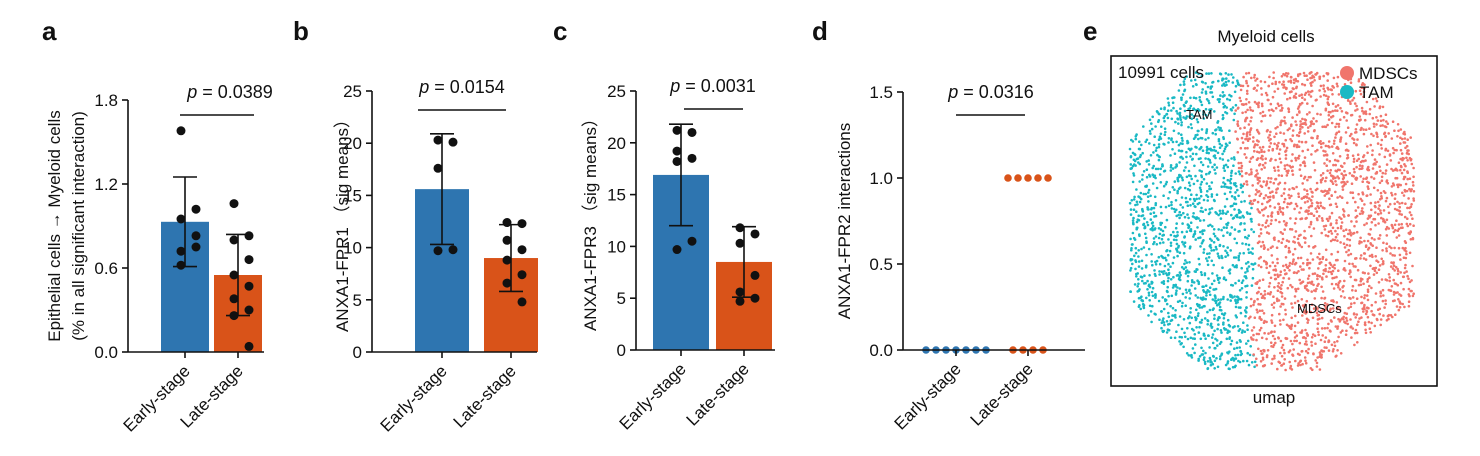  Describe the element at coordinates (844, 221) in the screenshot. I see `y-axis-label: ANXA1-FPR2 interactions` at that location.